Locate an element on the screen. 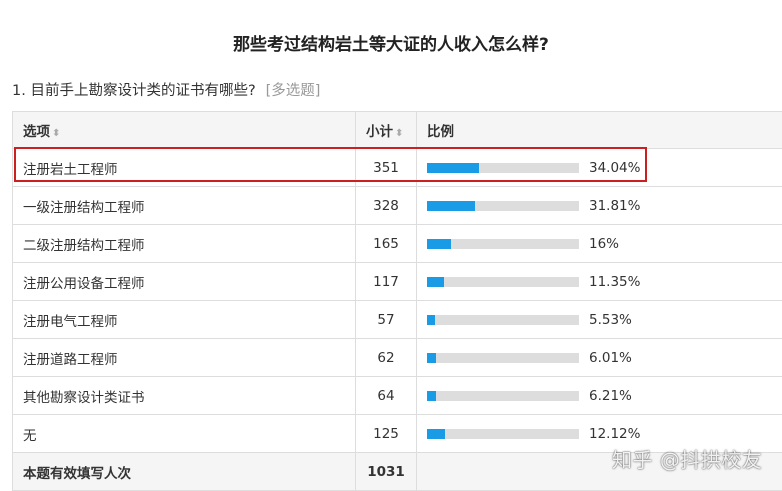 The width and height of the screenshot is (782, 491). column-header-count: 小计⬍ is located at coordinates (386, 130).